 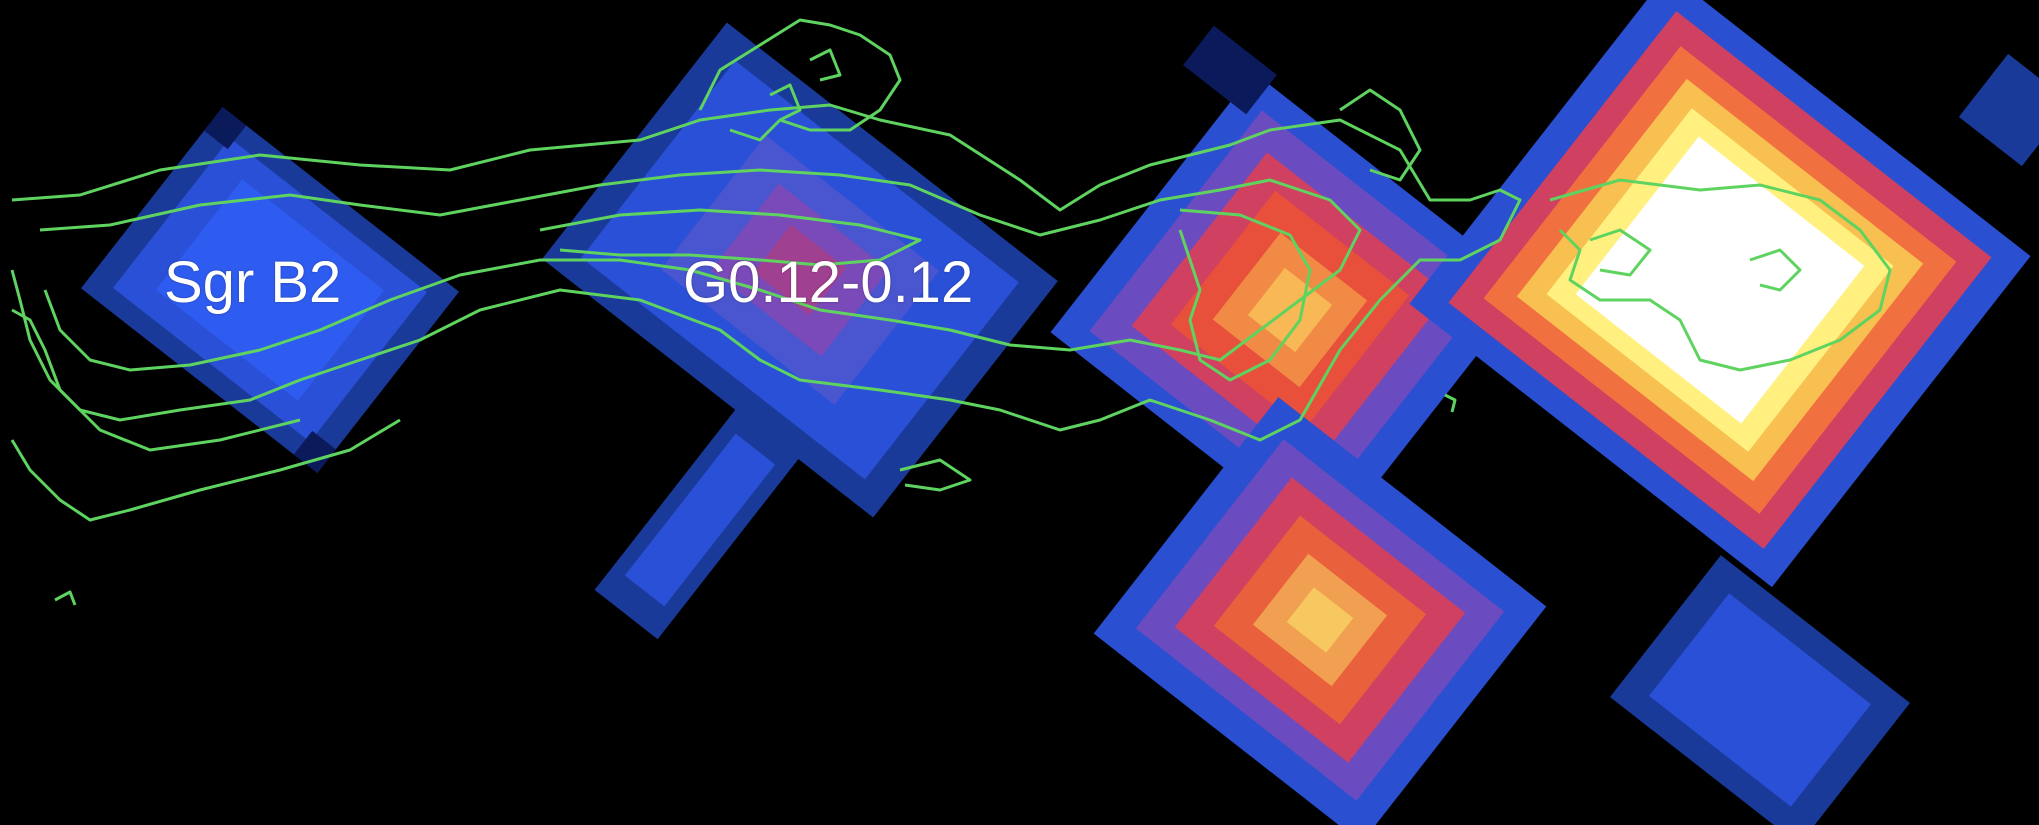 I want to click on contour-bright-inner, so click(x=1620, y=252).